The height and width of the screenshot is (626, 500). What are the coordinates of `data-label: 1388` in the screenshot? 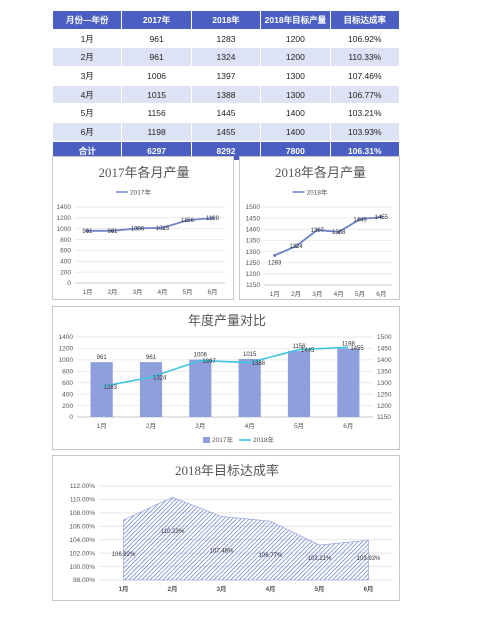 It's located at (339, 233).